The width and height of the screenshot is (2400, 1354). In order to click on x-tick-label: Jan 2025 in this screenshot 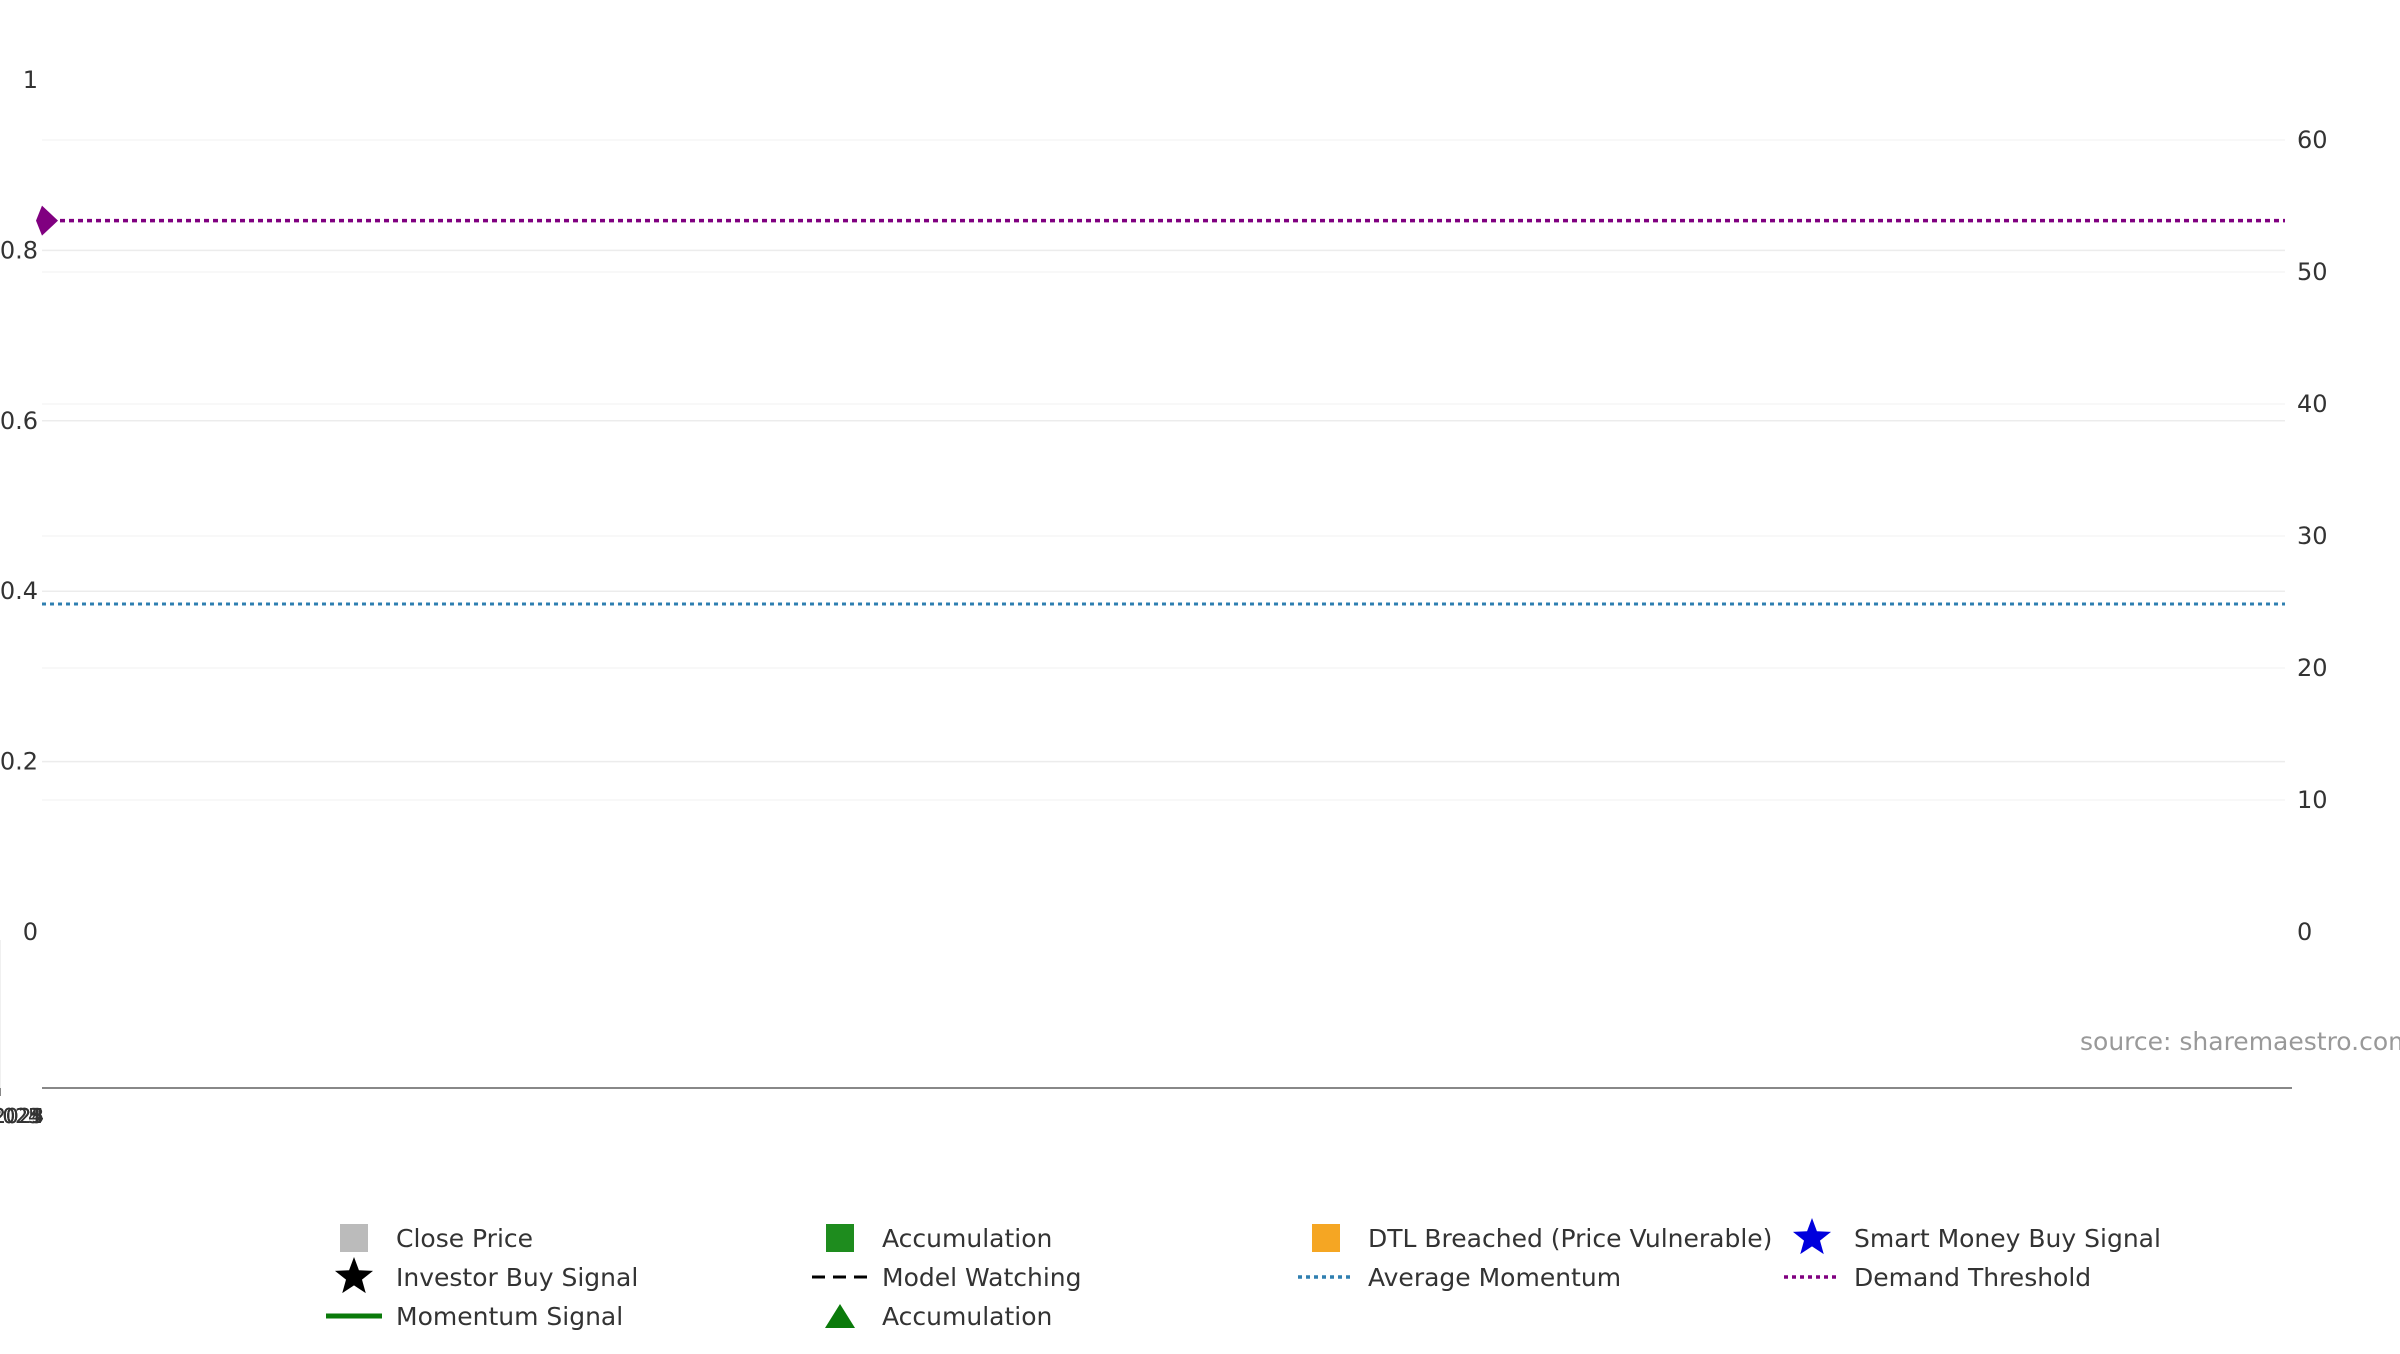, I will do `click(22, 1116)`.